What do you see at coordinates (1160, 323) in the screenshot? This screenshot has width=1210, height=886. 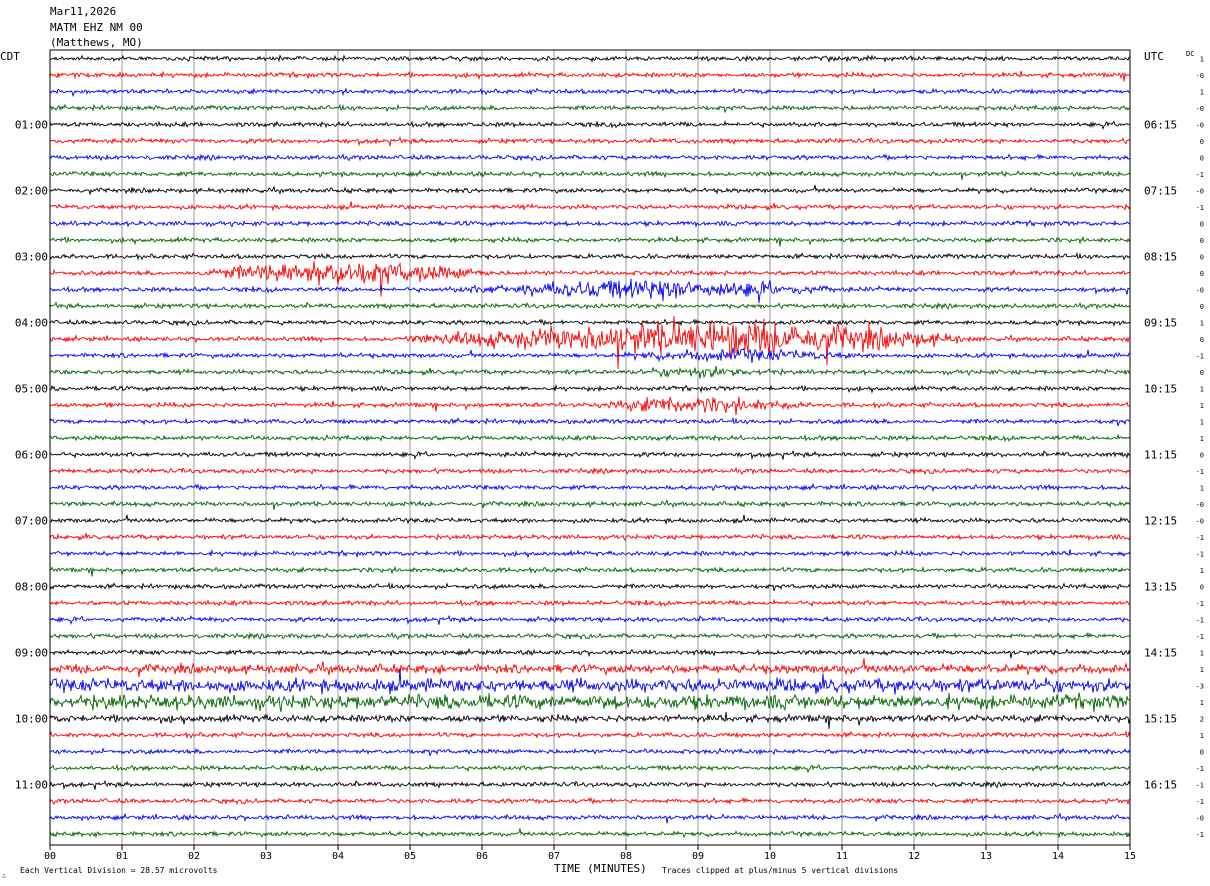 I see `right-time-label: 09:15` at bounding box center [1160, 323].